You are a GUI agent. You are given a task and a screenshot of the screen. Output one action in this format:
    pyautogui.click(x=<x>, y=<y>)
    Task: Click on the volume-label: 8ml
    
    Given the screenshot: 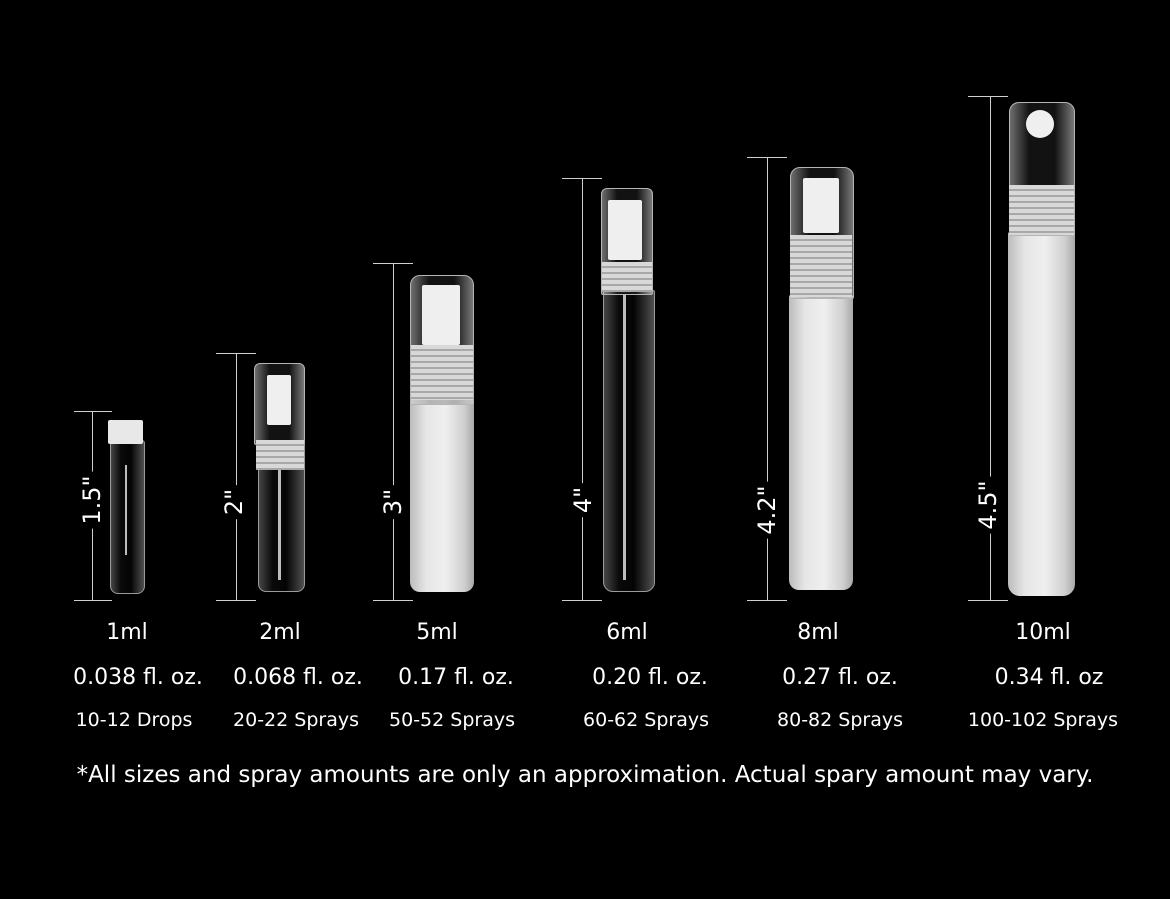 What is the action you would take?
    pyautogui.click(x=818, y=632)
    